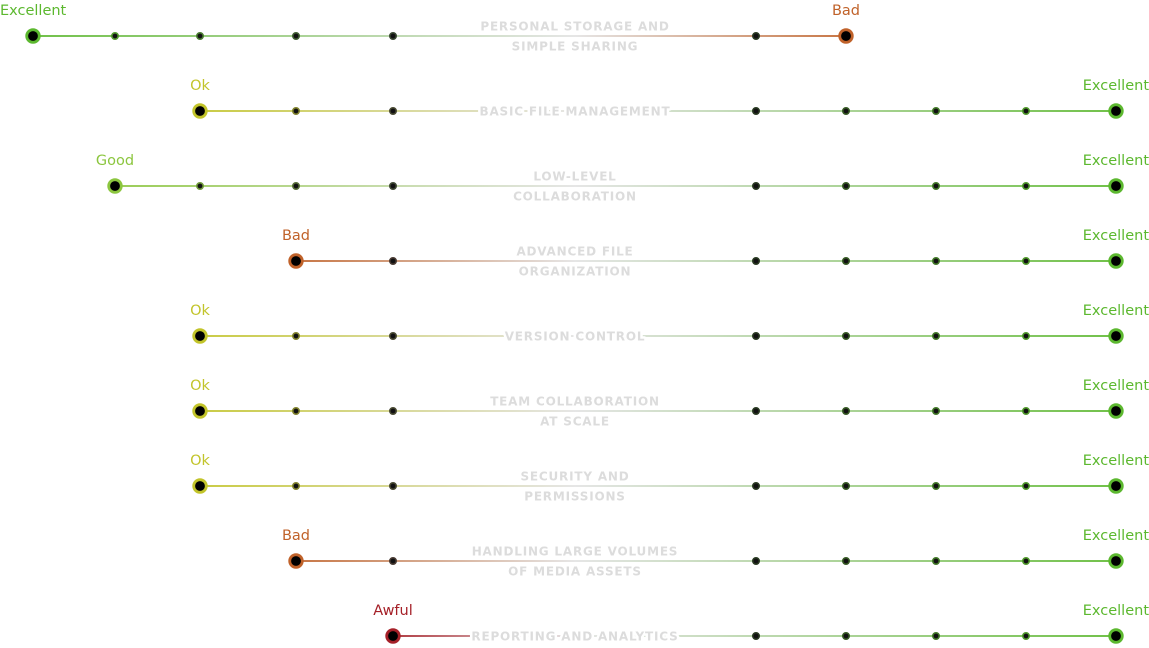 The width and height of the screenshot is (1149, 648). What do you see at coordinates (574, 251) in the screenshot?
I see `category-label-halo: ADVANCED FILE` at bounding box center [574, 251].